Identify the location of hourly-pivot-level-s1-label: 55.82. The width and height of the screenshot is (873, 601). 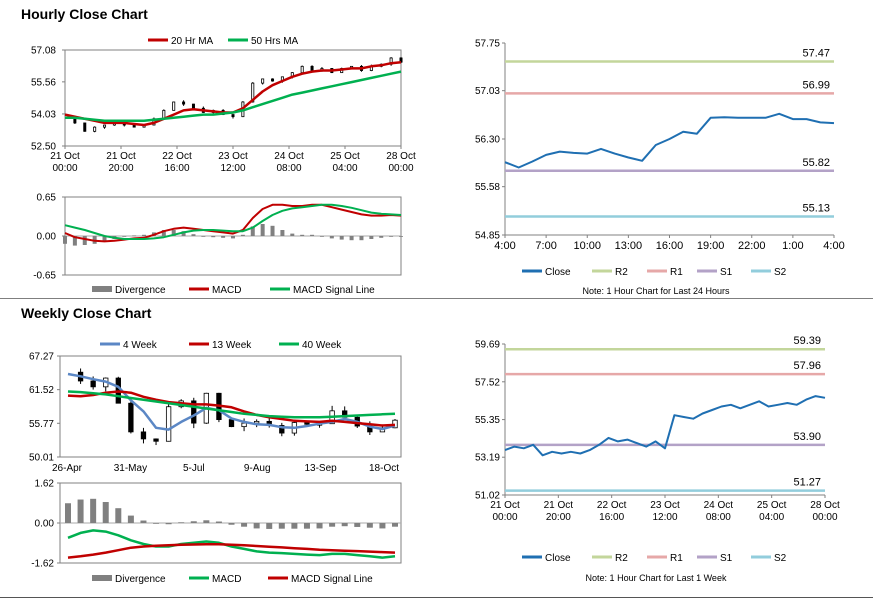
(816, 163).